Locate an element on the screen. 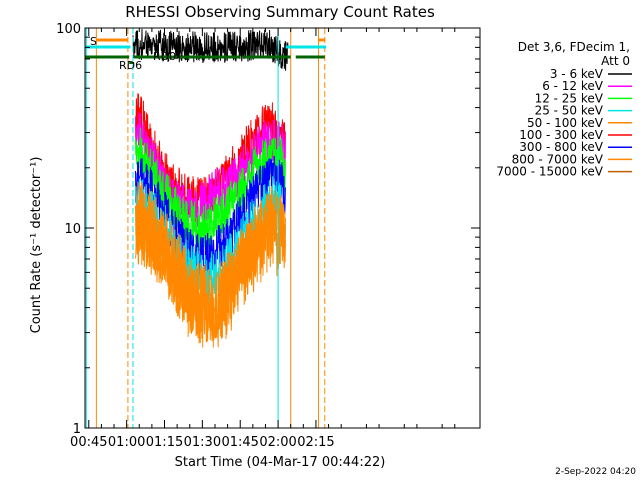 This screenshot has height=480, width=640. legend-label-3: 25 - 50 keV is located at coordinates (569, 111).